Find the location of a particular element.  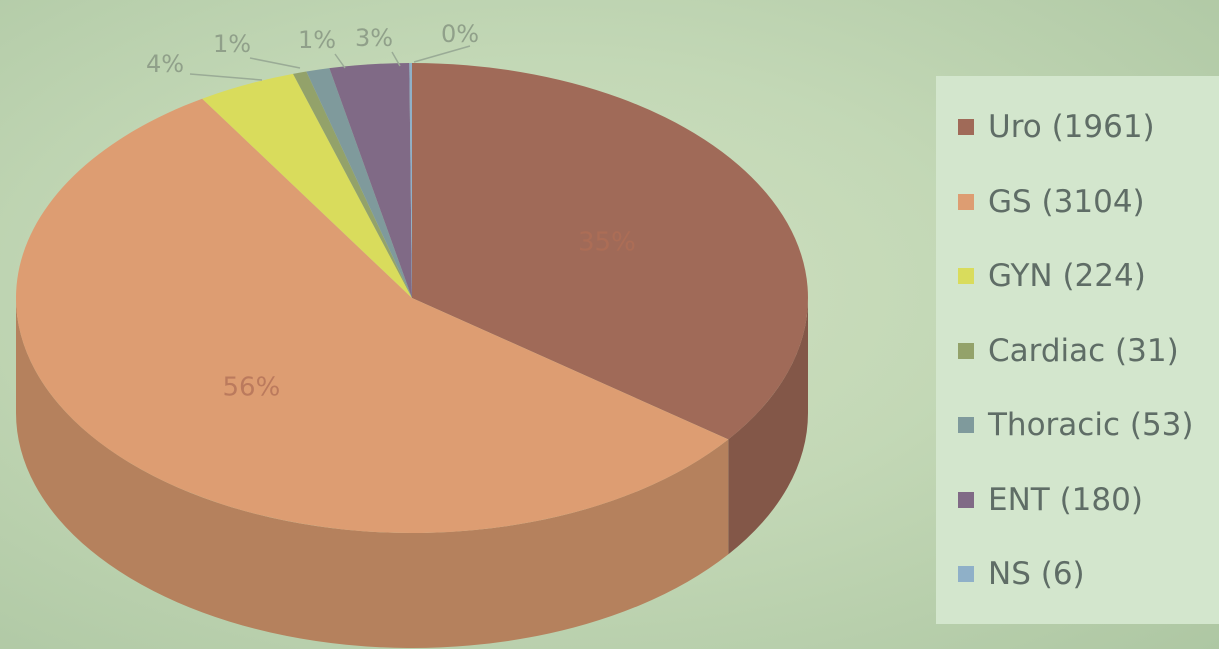

pie-slice-thoracic is located at coordinates (359, 183).